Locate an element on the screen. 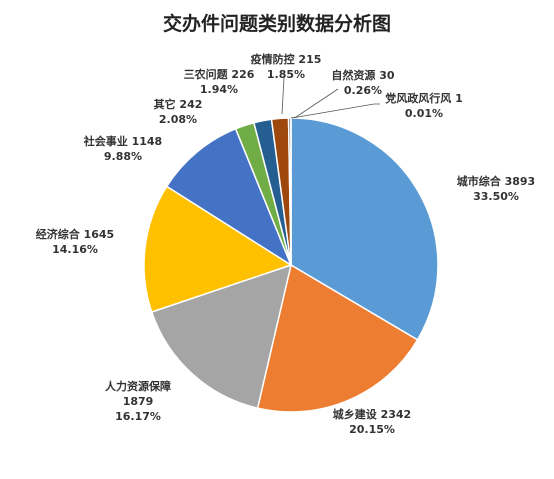 This screenshot has height=479, width=554. slice-name-label: 城市综合 3893 is located at coordinates (496, 181).